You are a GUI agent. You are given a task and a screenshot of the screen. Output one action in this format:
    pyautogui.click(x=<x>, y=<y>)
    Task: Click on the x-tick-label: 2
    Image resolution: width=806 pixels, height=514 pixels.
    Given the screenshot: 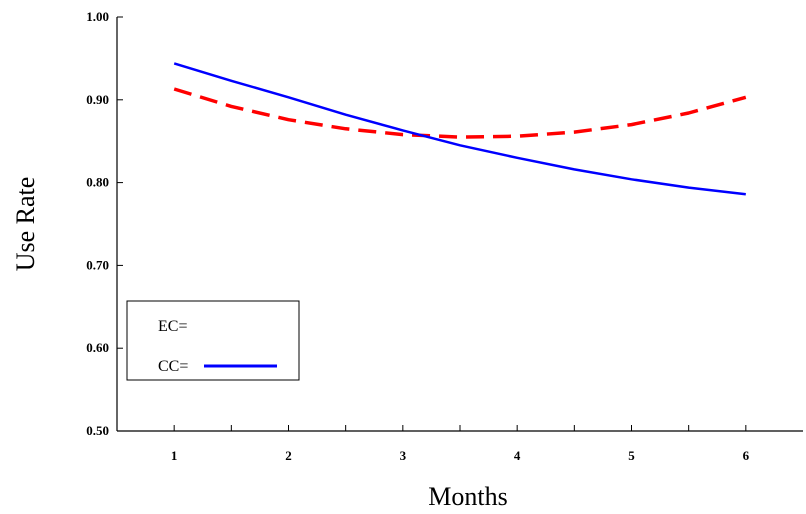 What is the action you would take?
    pyautogui.click(x=288, y=455)
    